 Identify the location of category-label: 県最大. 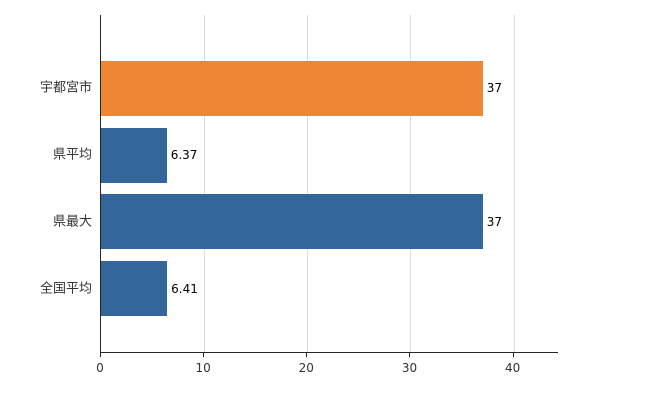
(72, 222).